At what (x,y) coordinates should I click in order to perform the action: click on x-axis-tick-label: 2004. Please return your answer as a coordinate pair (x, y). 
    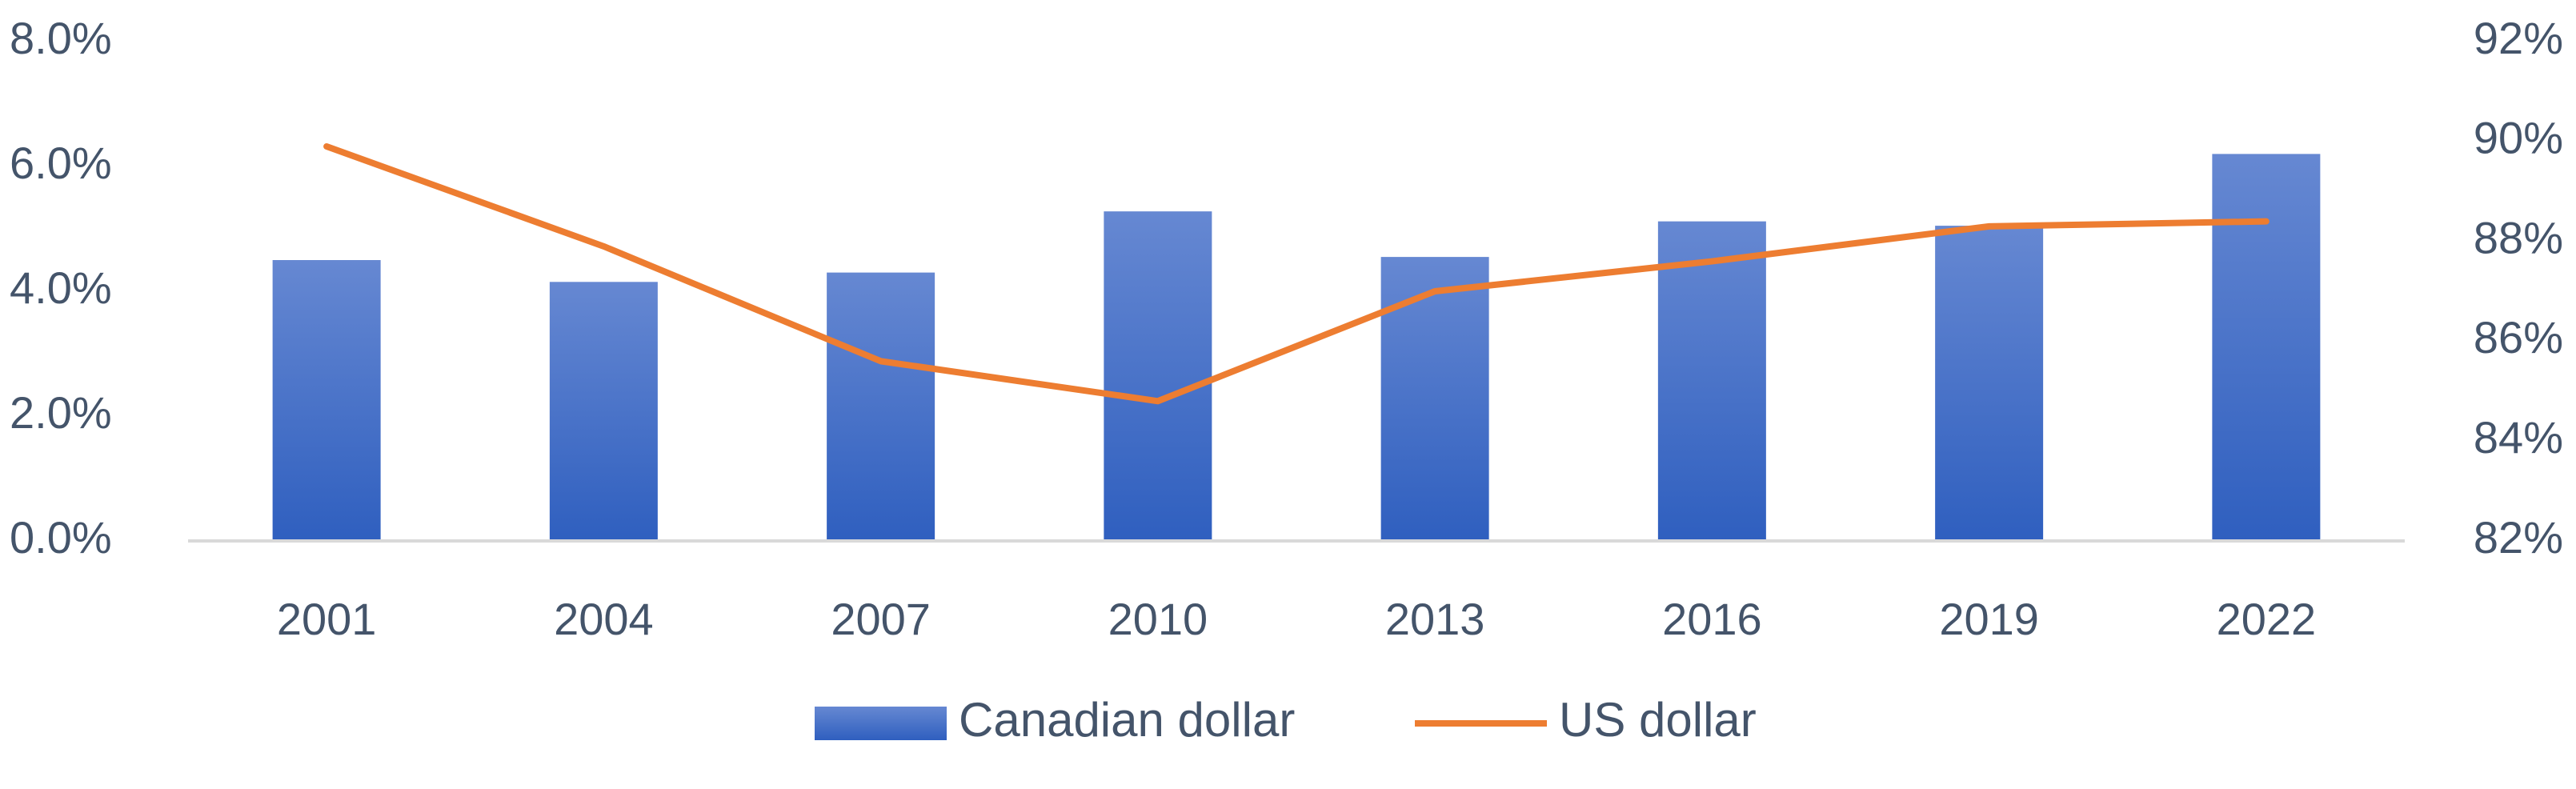
    Looking at the image, I should click on (604, 619).